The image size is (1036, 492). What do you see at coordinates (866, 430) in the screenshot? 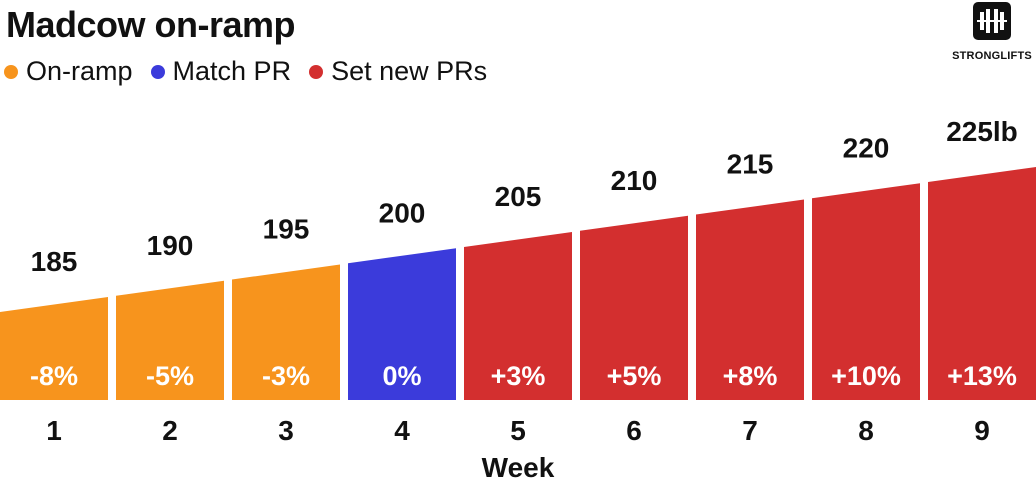
I see `tick-label-week-8: 8` at bounding box center [866, 430].